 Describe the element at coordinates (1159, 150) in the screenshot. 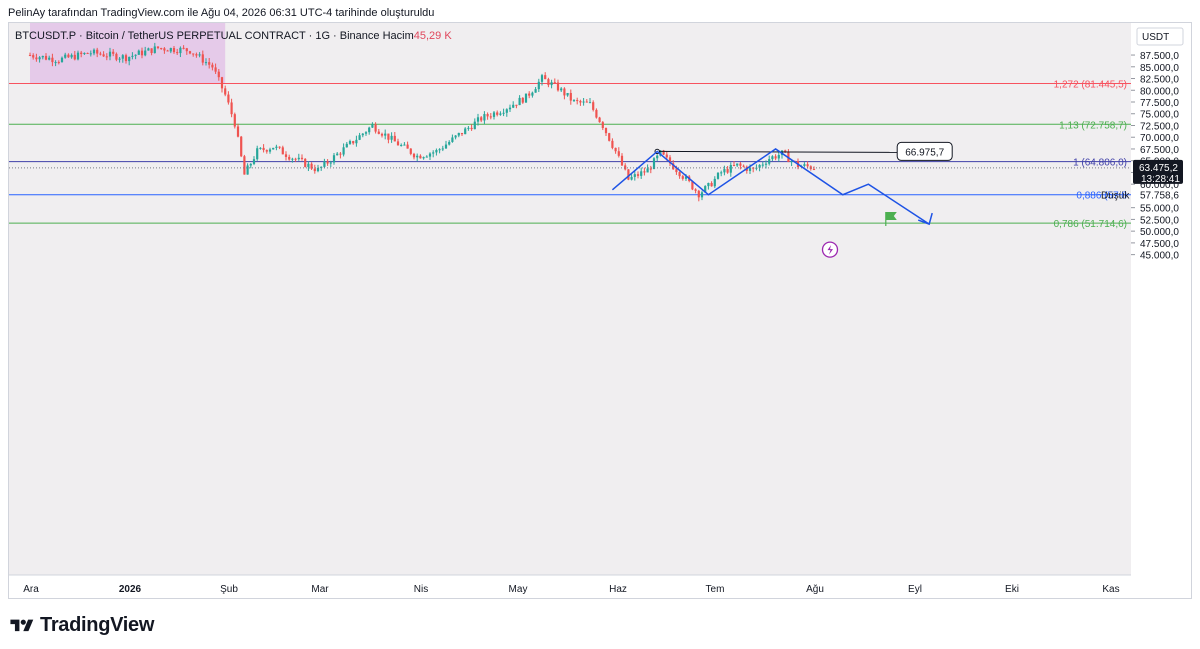

I see `price-tick-label: 67.500,0` at that location.